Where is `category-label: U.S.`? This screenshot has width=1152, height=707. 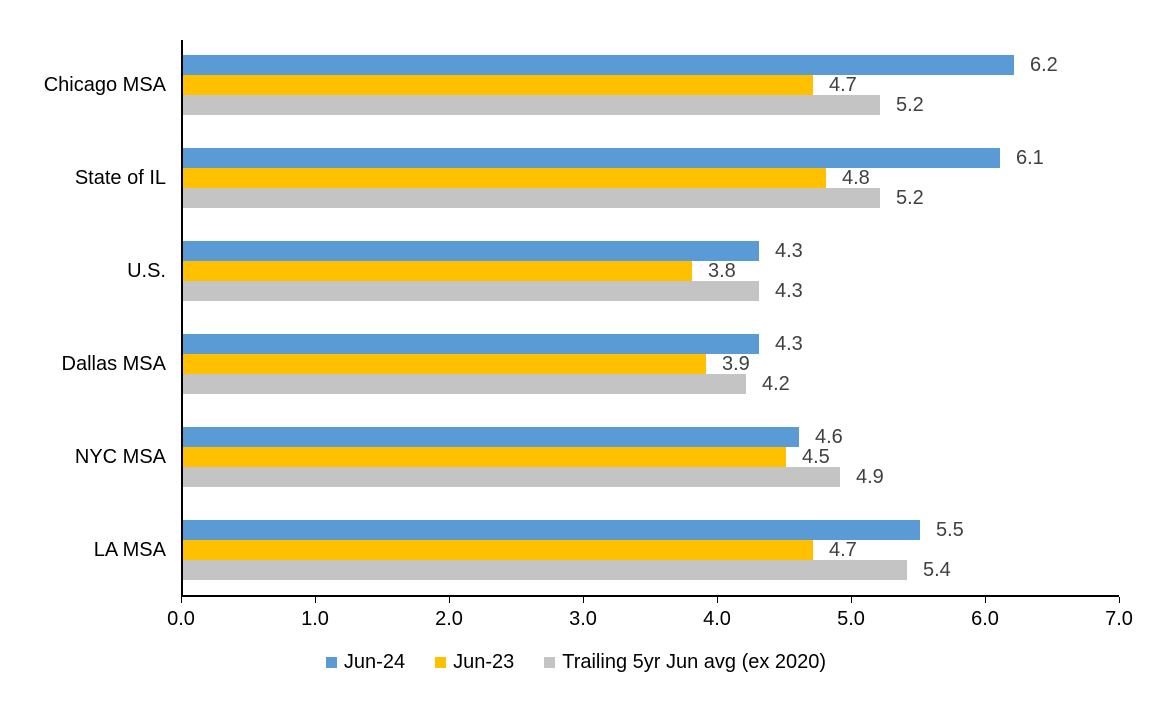
category-label: U.S. is located at coordinates (146, 271).